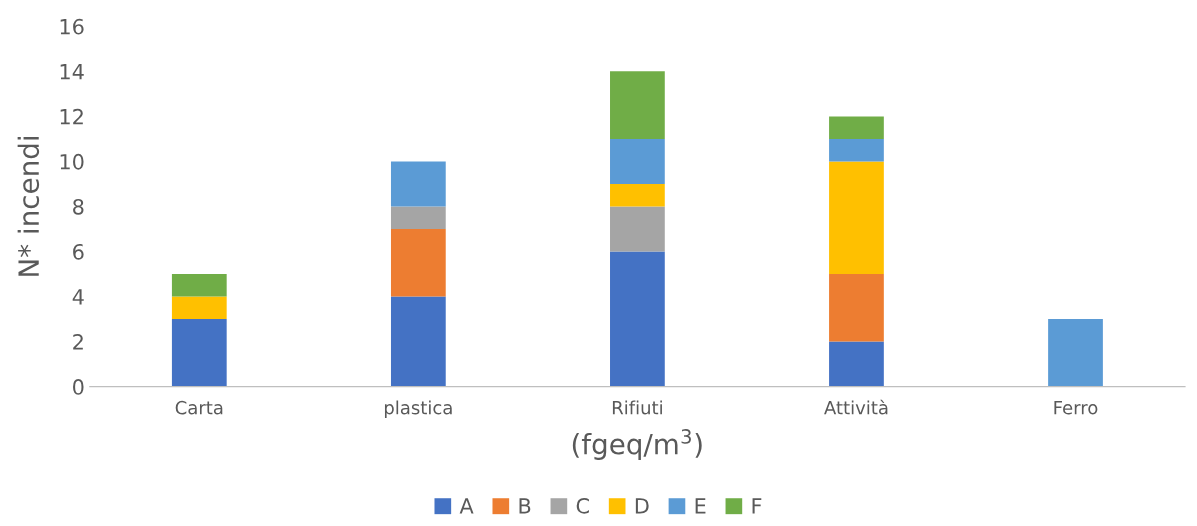 The width and height of the screenshot is (1197, 526). Describe the element at coordinates (418, 409) in the screenshot. I see `x-tick-label: plastica` at that location.